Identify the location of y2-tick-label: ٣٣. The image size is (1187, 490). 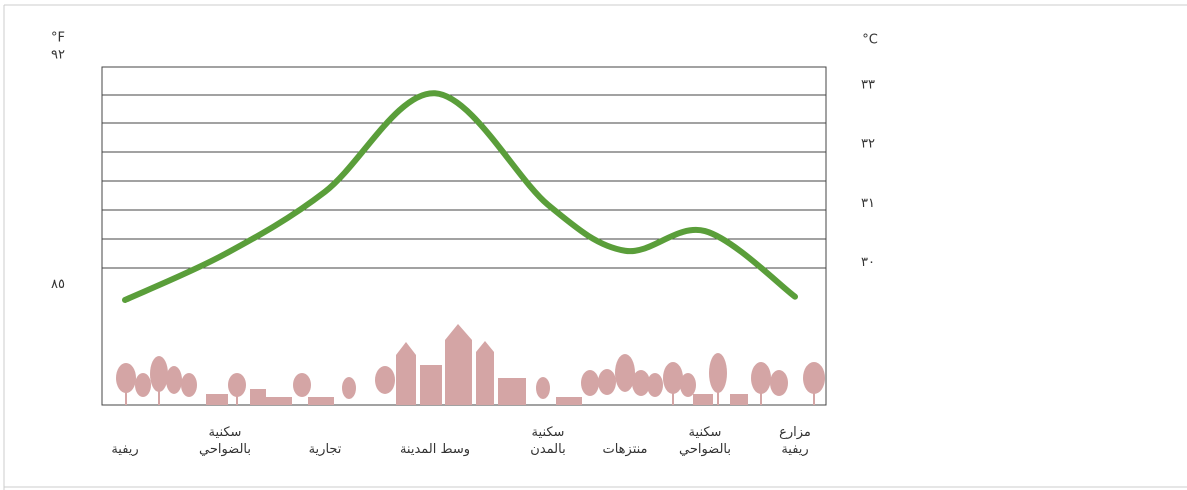
(868, 84).